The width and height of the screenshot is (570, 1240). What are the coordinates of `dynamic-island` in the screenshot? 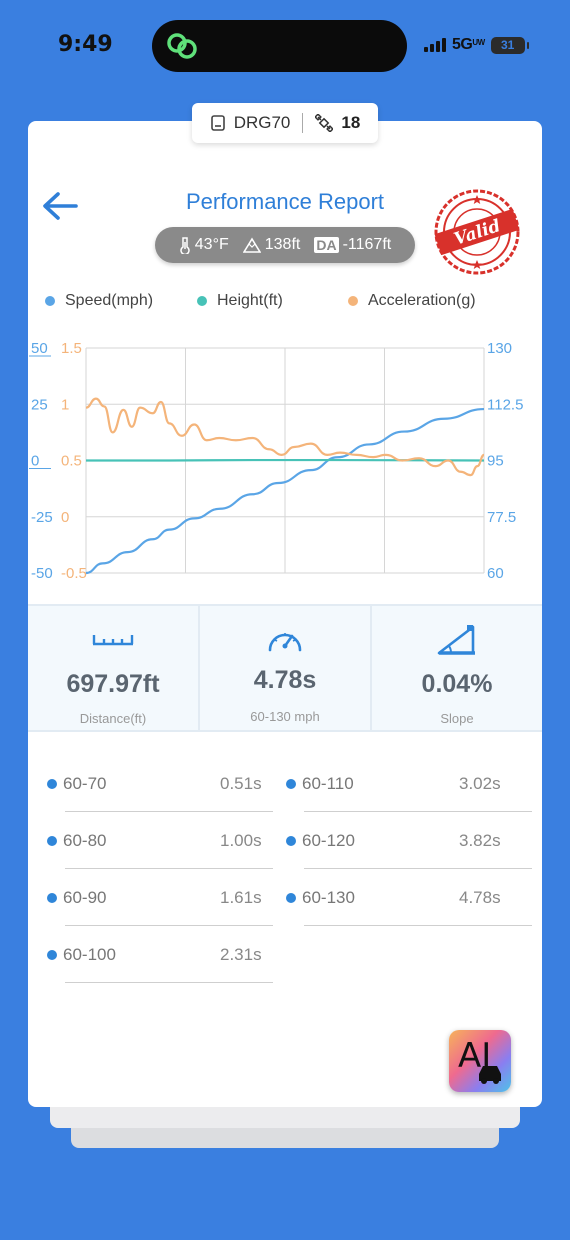 It's located at (279, 46).